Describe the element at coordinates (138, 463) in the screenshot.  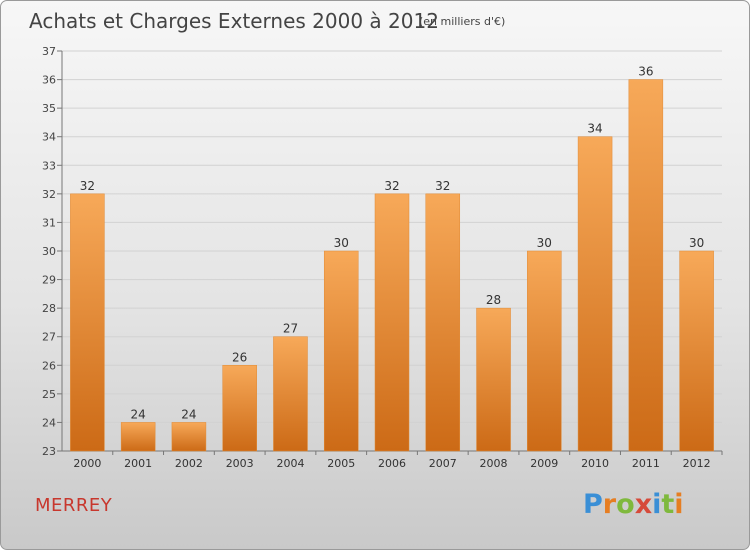
I see `x-tick-label-2001: 2001` at that location.